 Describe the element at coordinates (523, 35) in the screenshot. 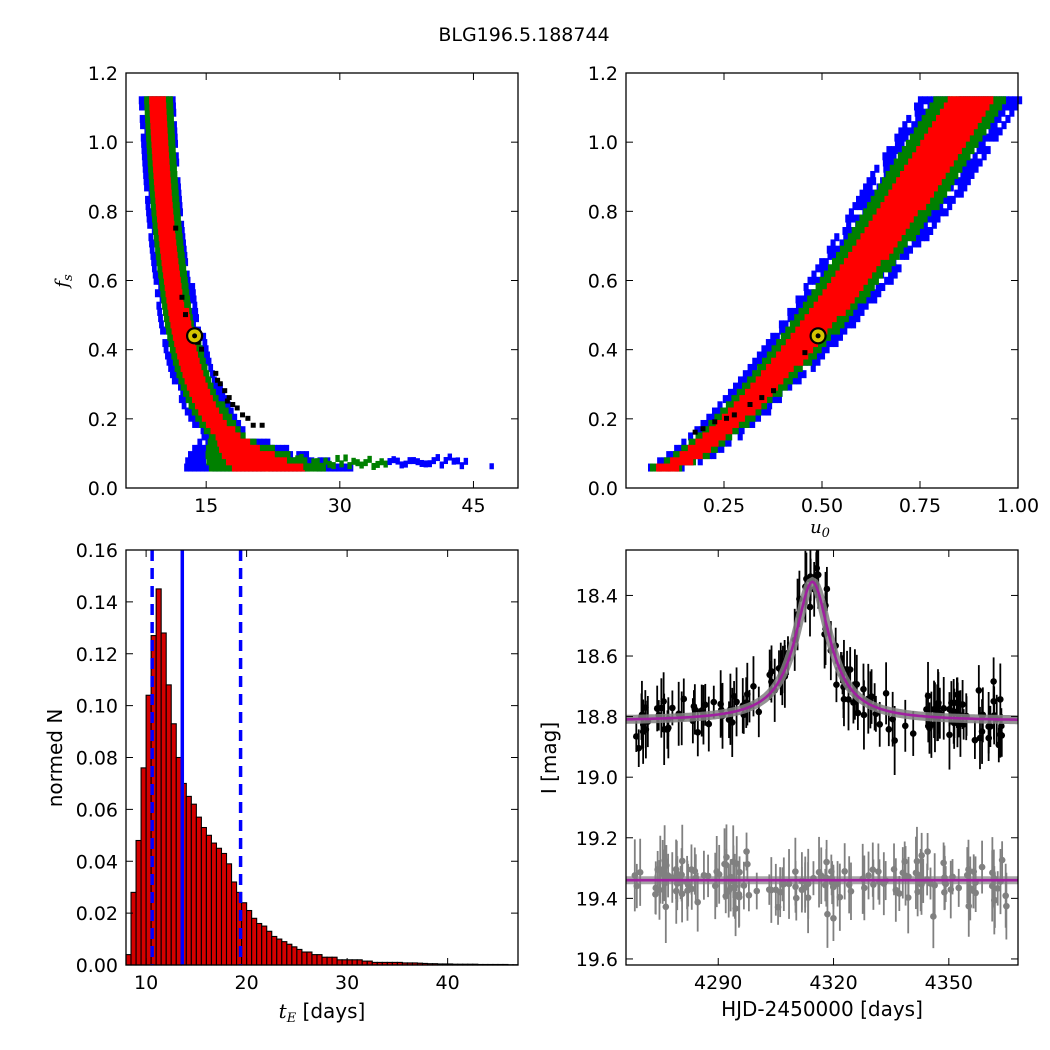

I see `figure-title: BLG196.5.188744` at that location.